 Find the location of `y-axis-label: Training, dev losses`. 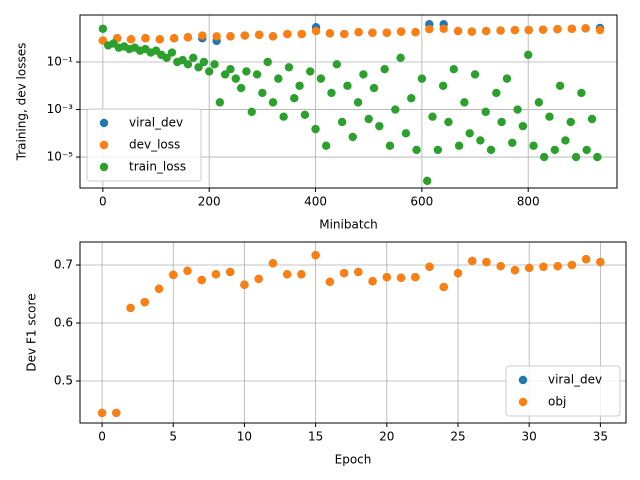

y-axis-label: Training, dev losses is located at coordinates (22, 102).